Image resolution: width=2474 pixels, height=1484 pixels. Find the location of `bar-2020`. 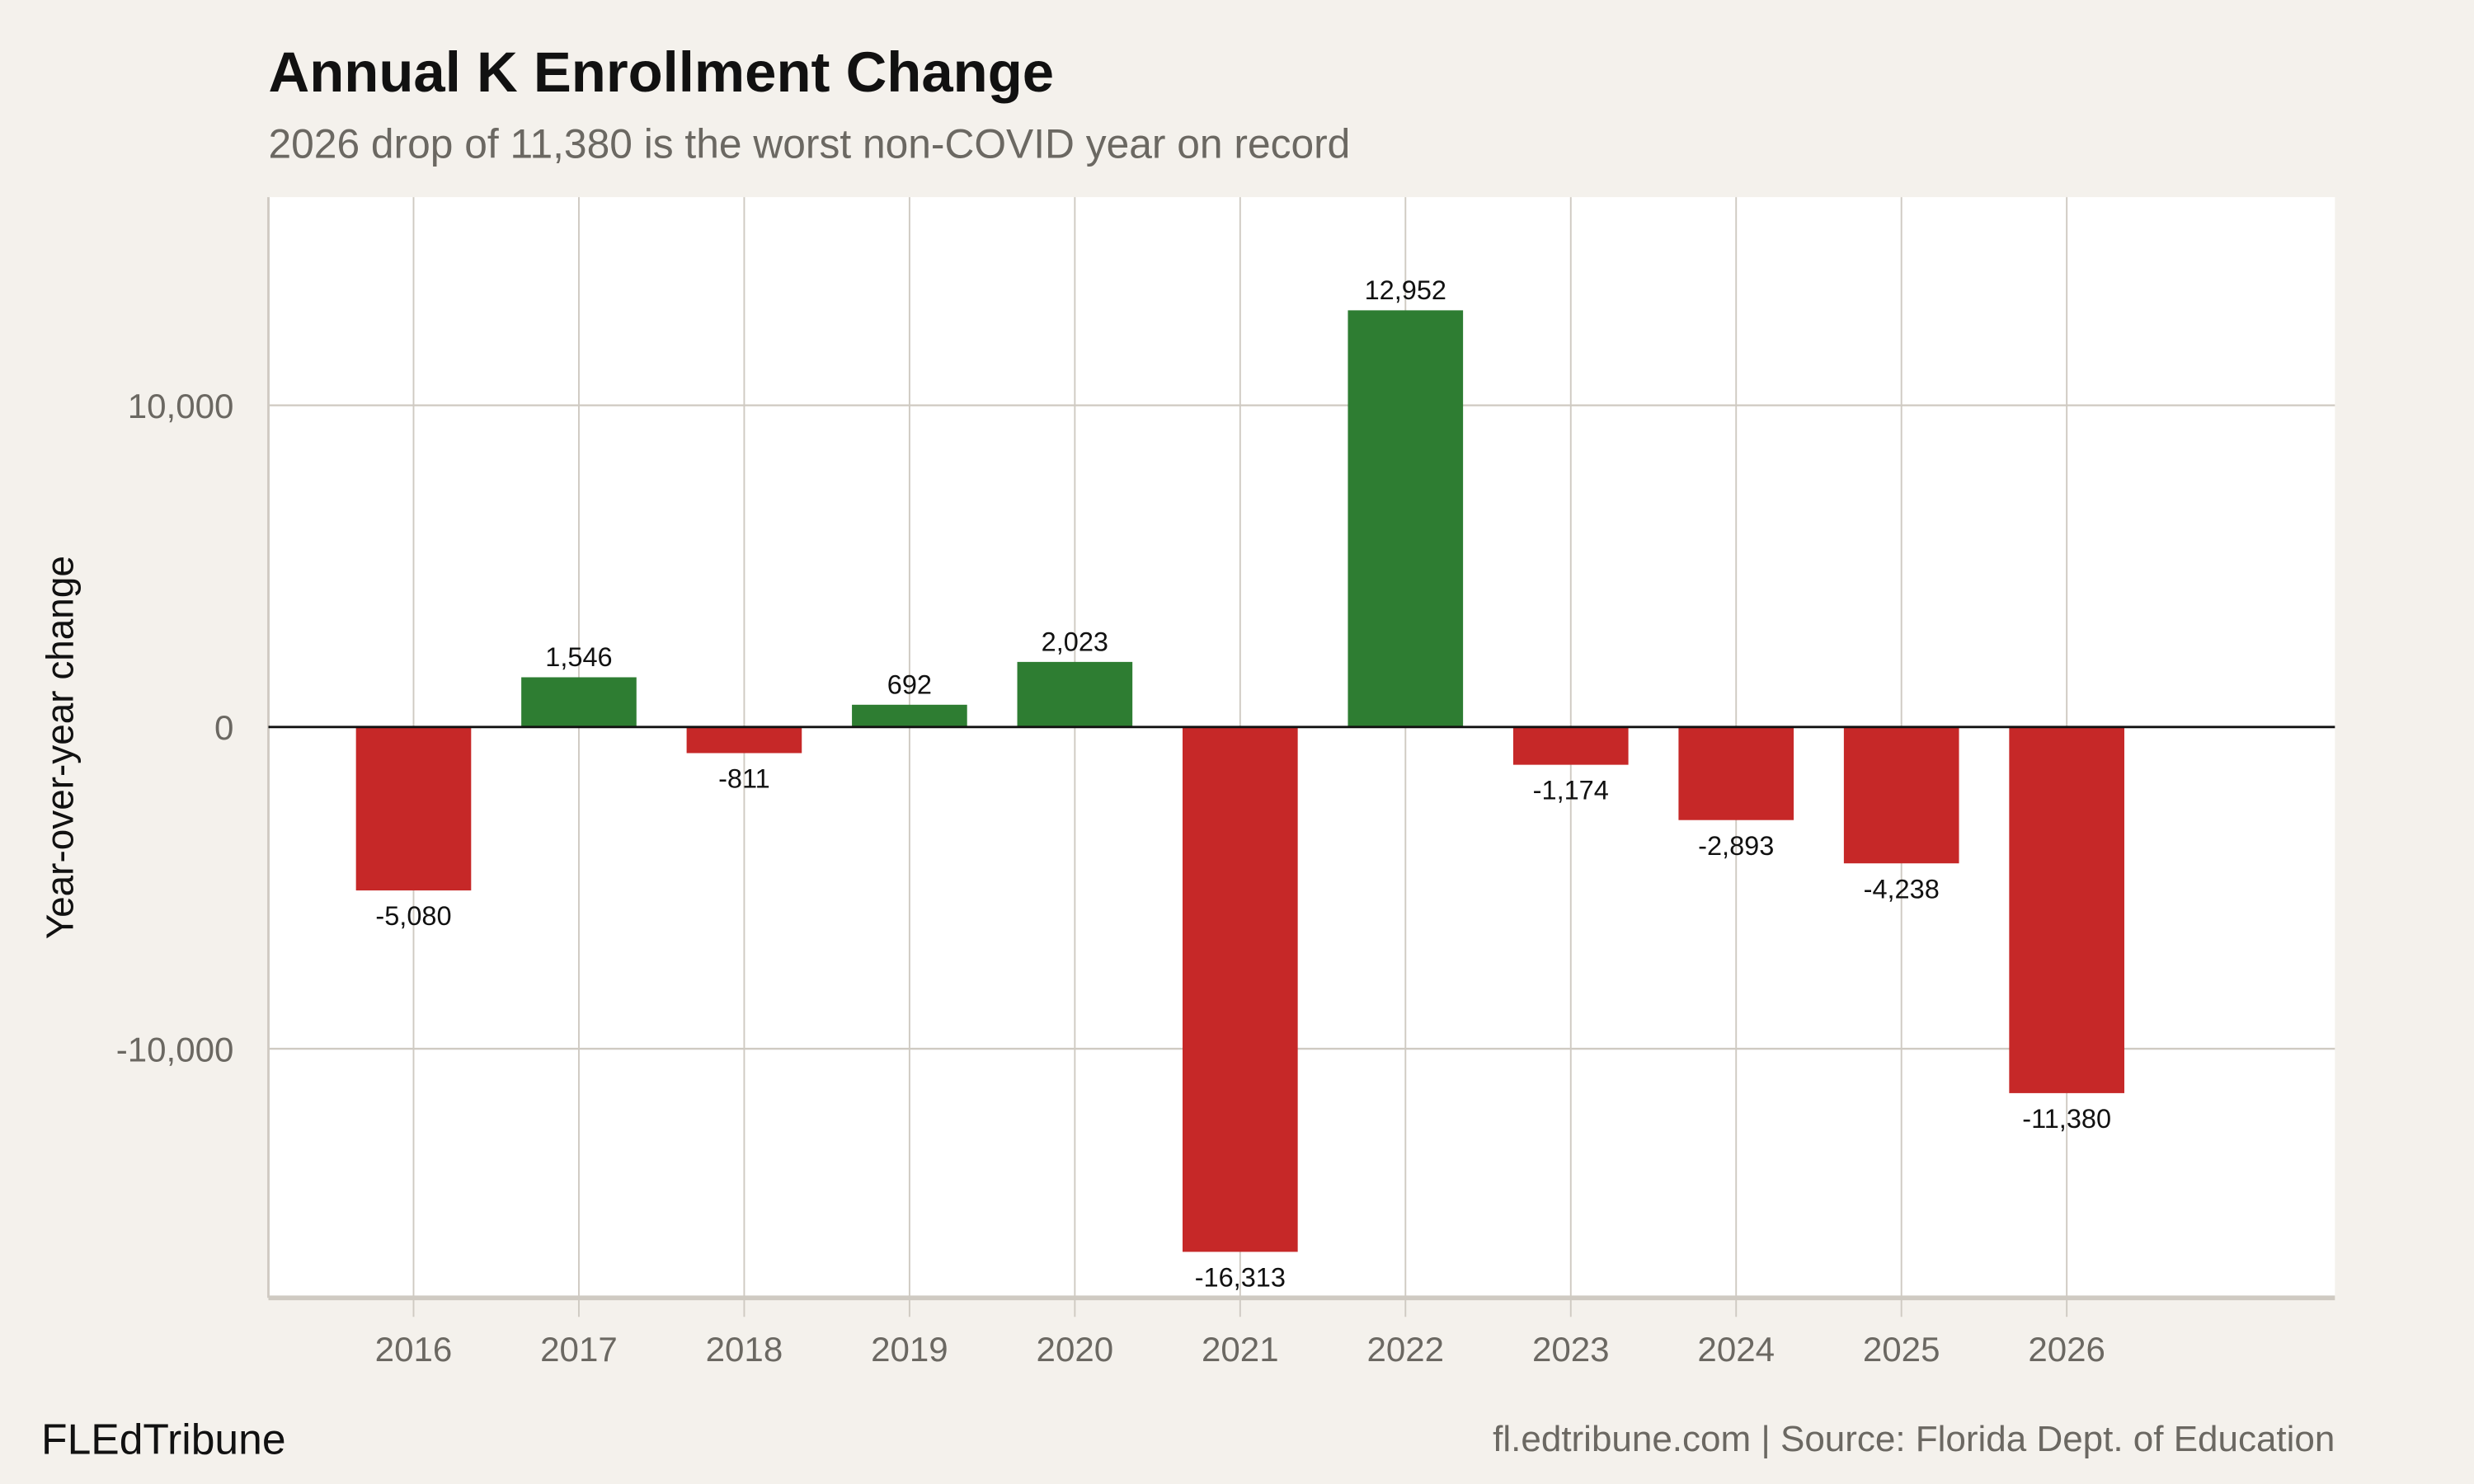

bar-2020 is located at coordinates (1075, 694).